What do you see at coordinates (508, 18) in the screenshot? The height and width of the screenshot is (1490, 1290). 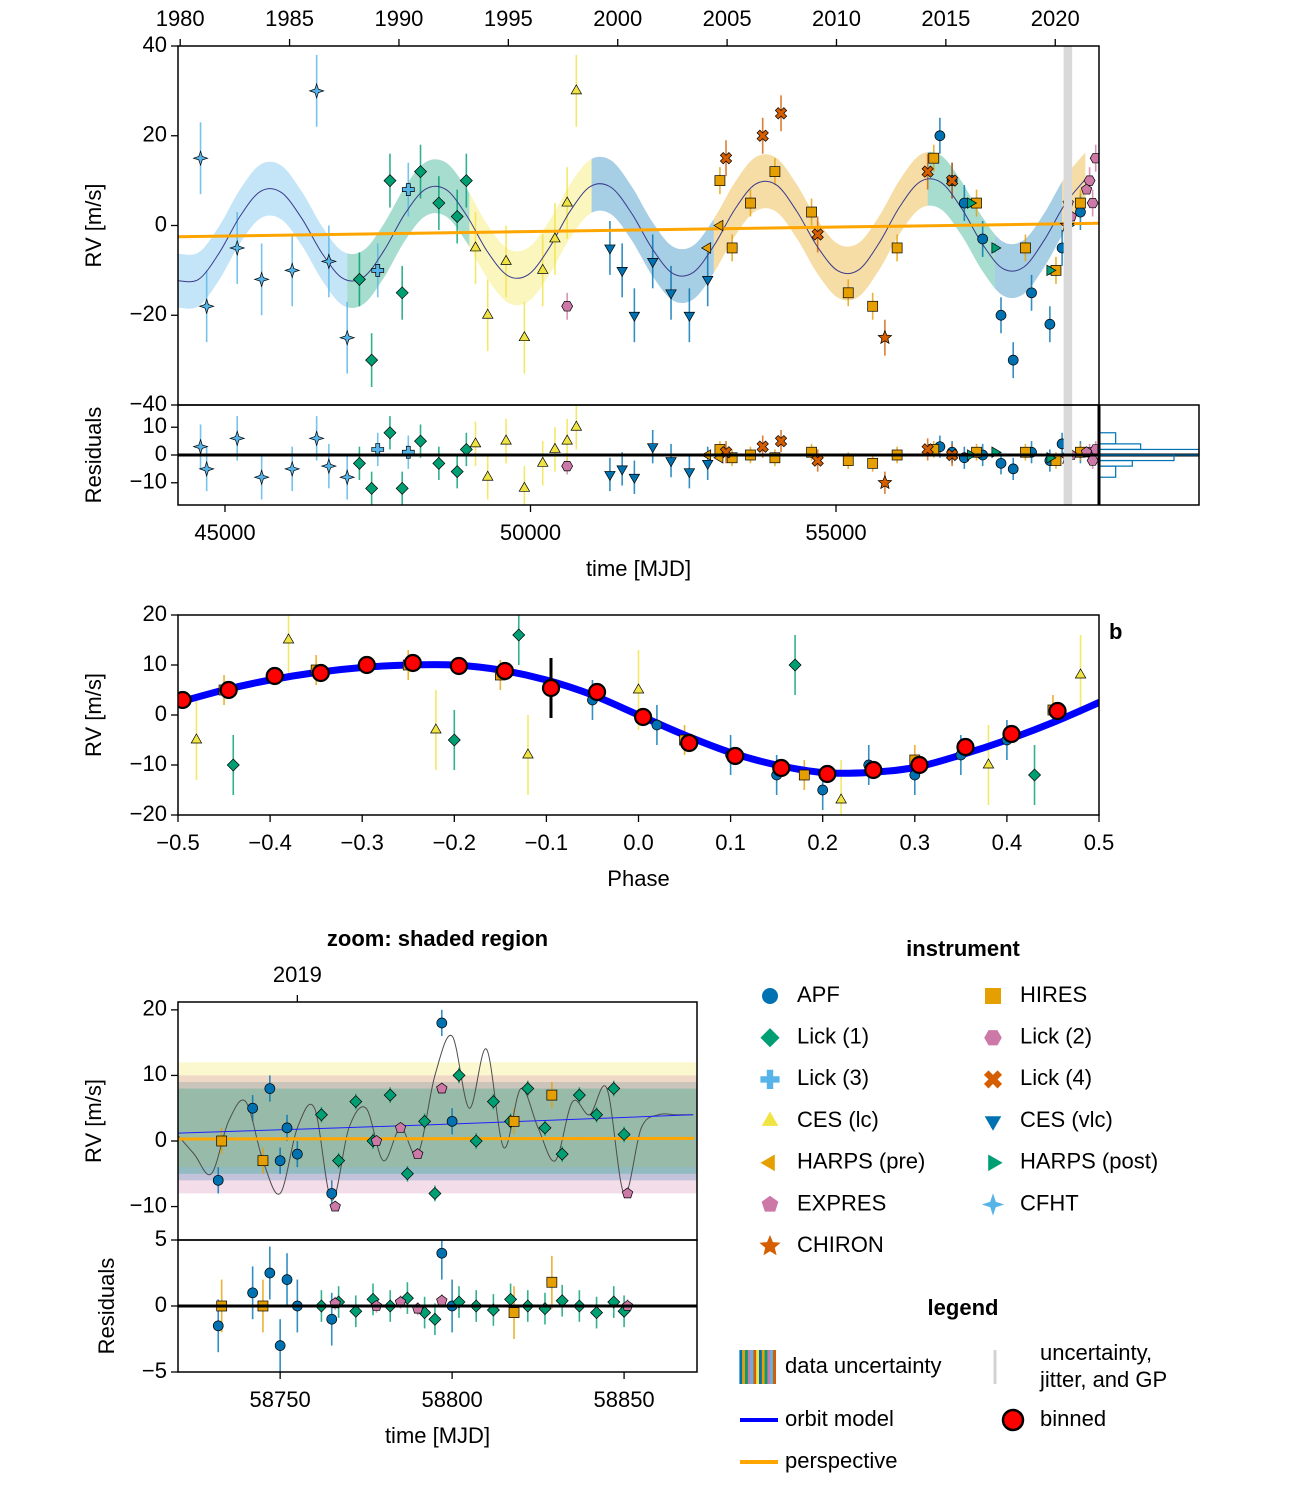 I see `x2-tick-label: 1995` at bounding box center [508, 18].